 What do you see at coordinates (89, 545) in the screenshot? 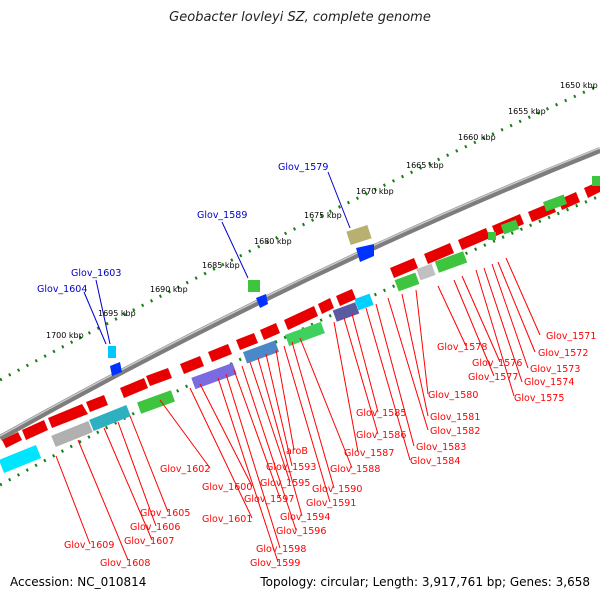
I see `gene-label: Glov_1609` at bounding box center [89, 545].